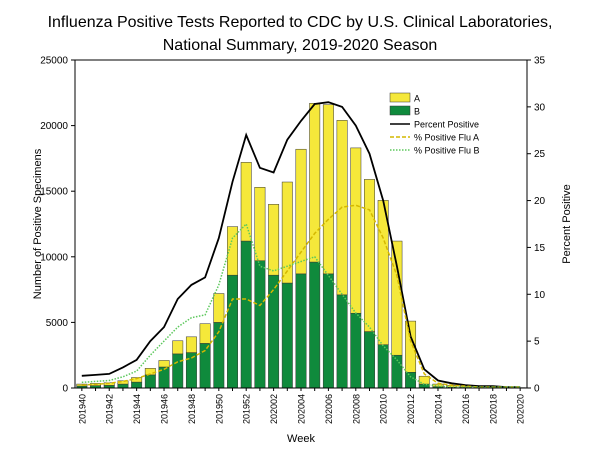 The height and width of the screenshot is (450, 600). I want to click on x-tick-label: 201948, so click(192, 409).